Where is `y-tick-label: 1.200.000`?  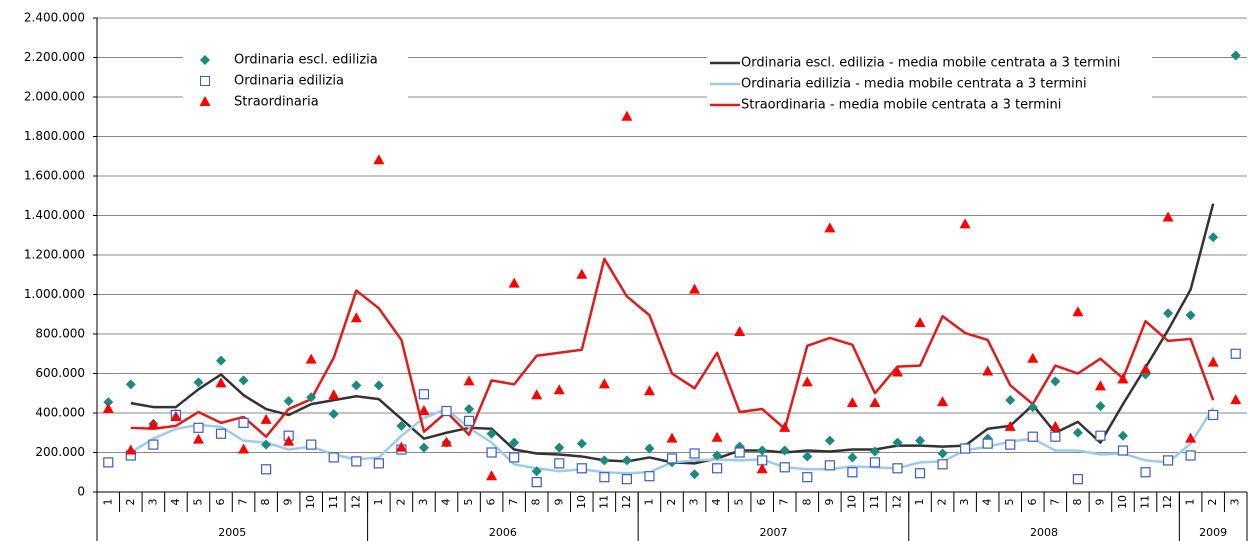
y-tick-label: 1.200.000 is located at coordinates (54, 255).